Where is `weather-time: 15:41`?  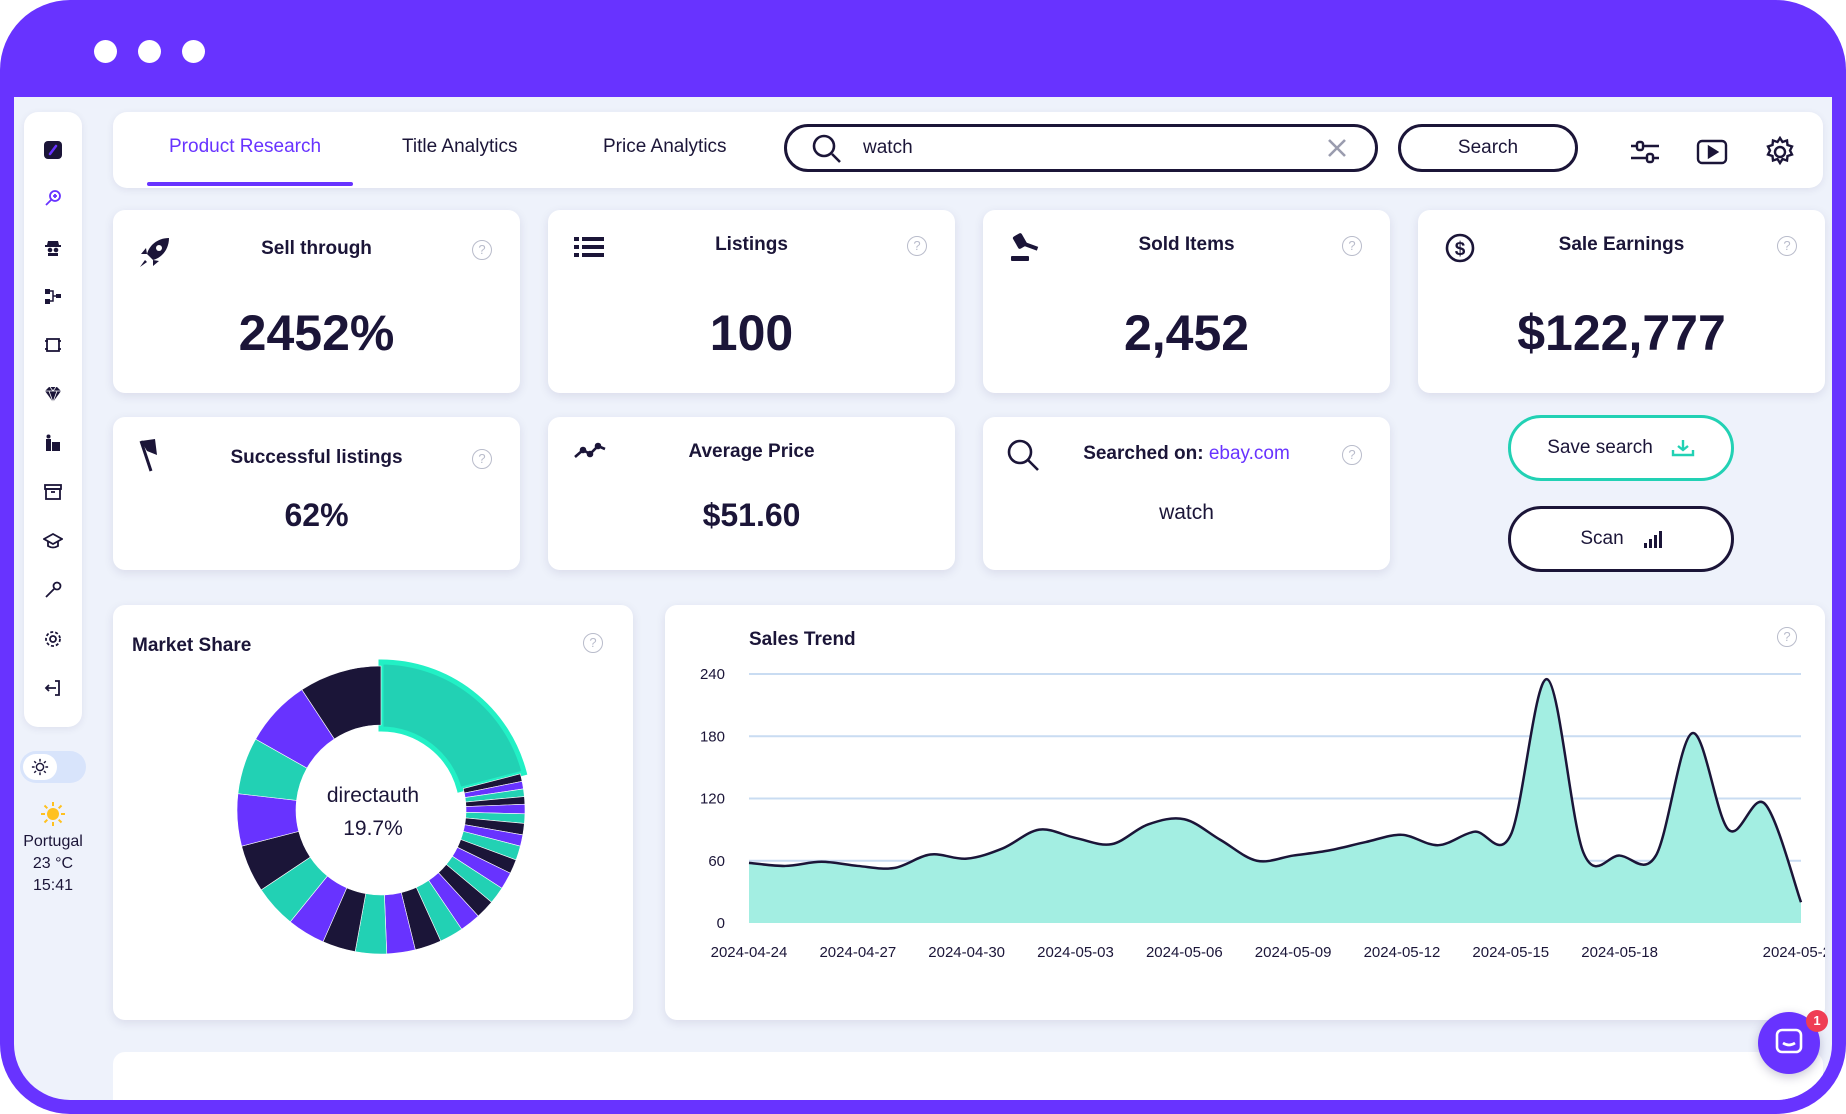 weather-time: 15:41 is located at coordinates (53, 885).